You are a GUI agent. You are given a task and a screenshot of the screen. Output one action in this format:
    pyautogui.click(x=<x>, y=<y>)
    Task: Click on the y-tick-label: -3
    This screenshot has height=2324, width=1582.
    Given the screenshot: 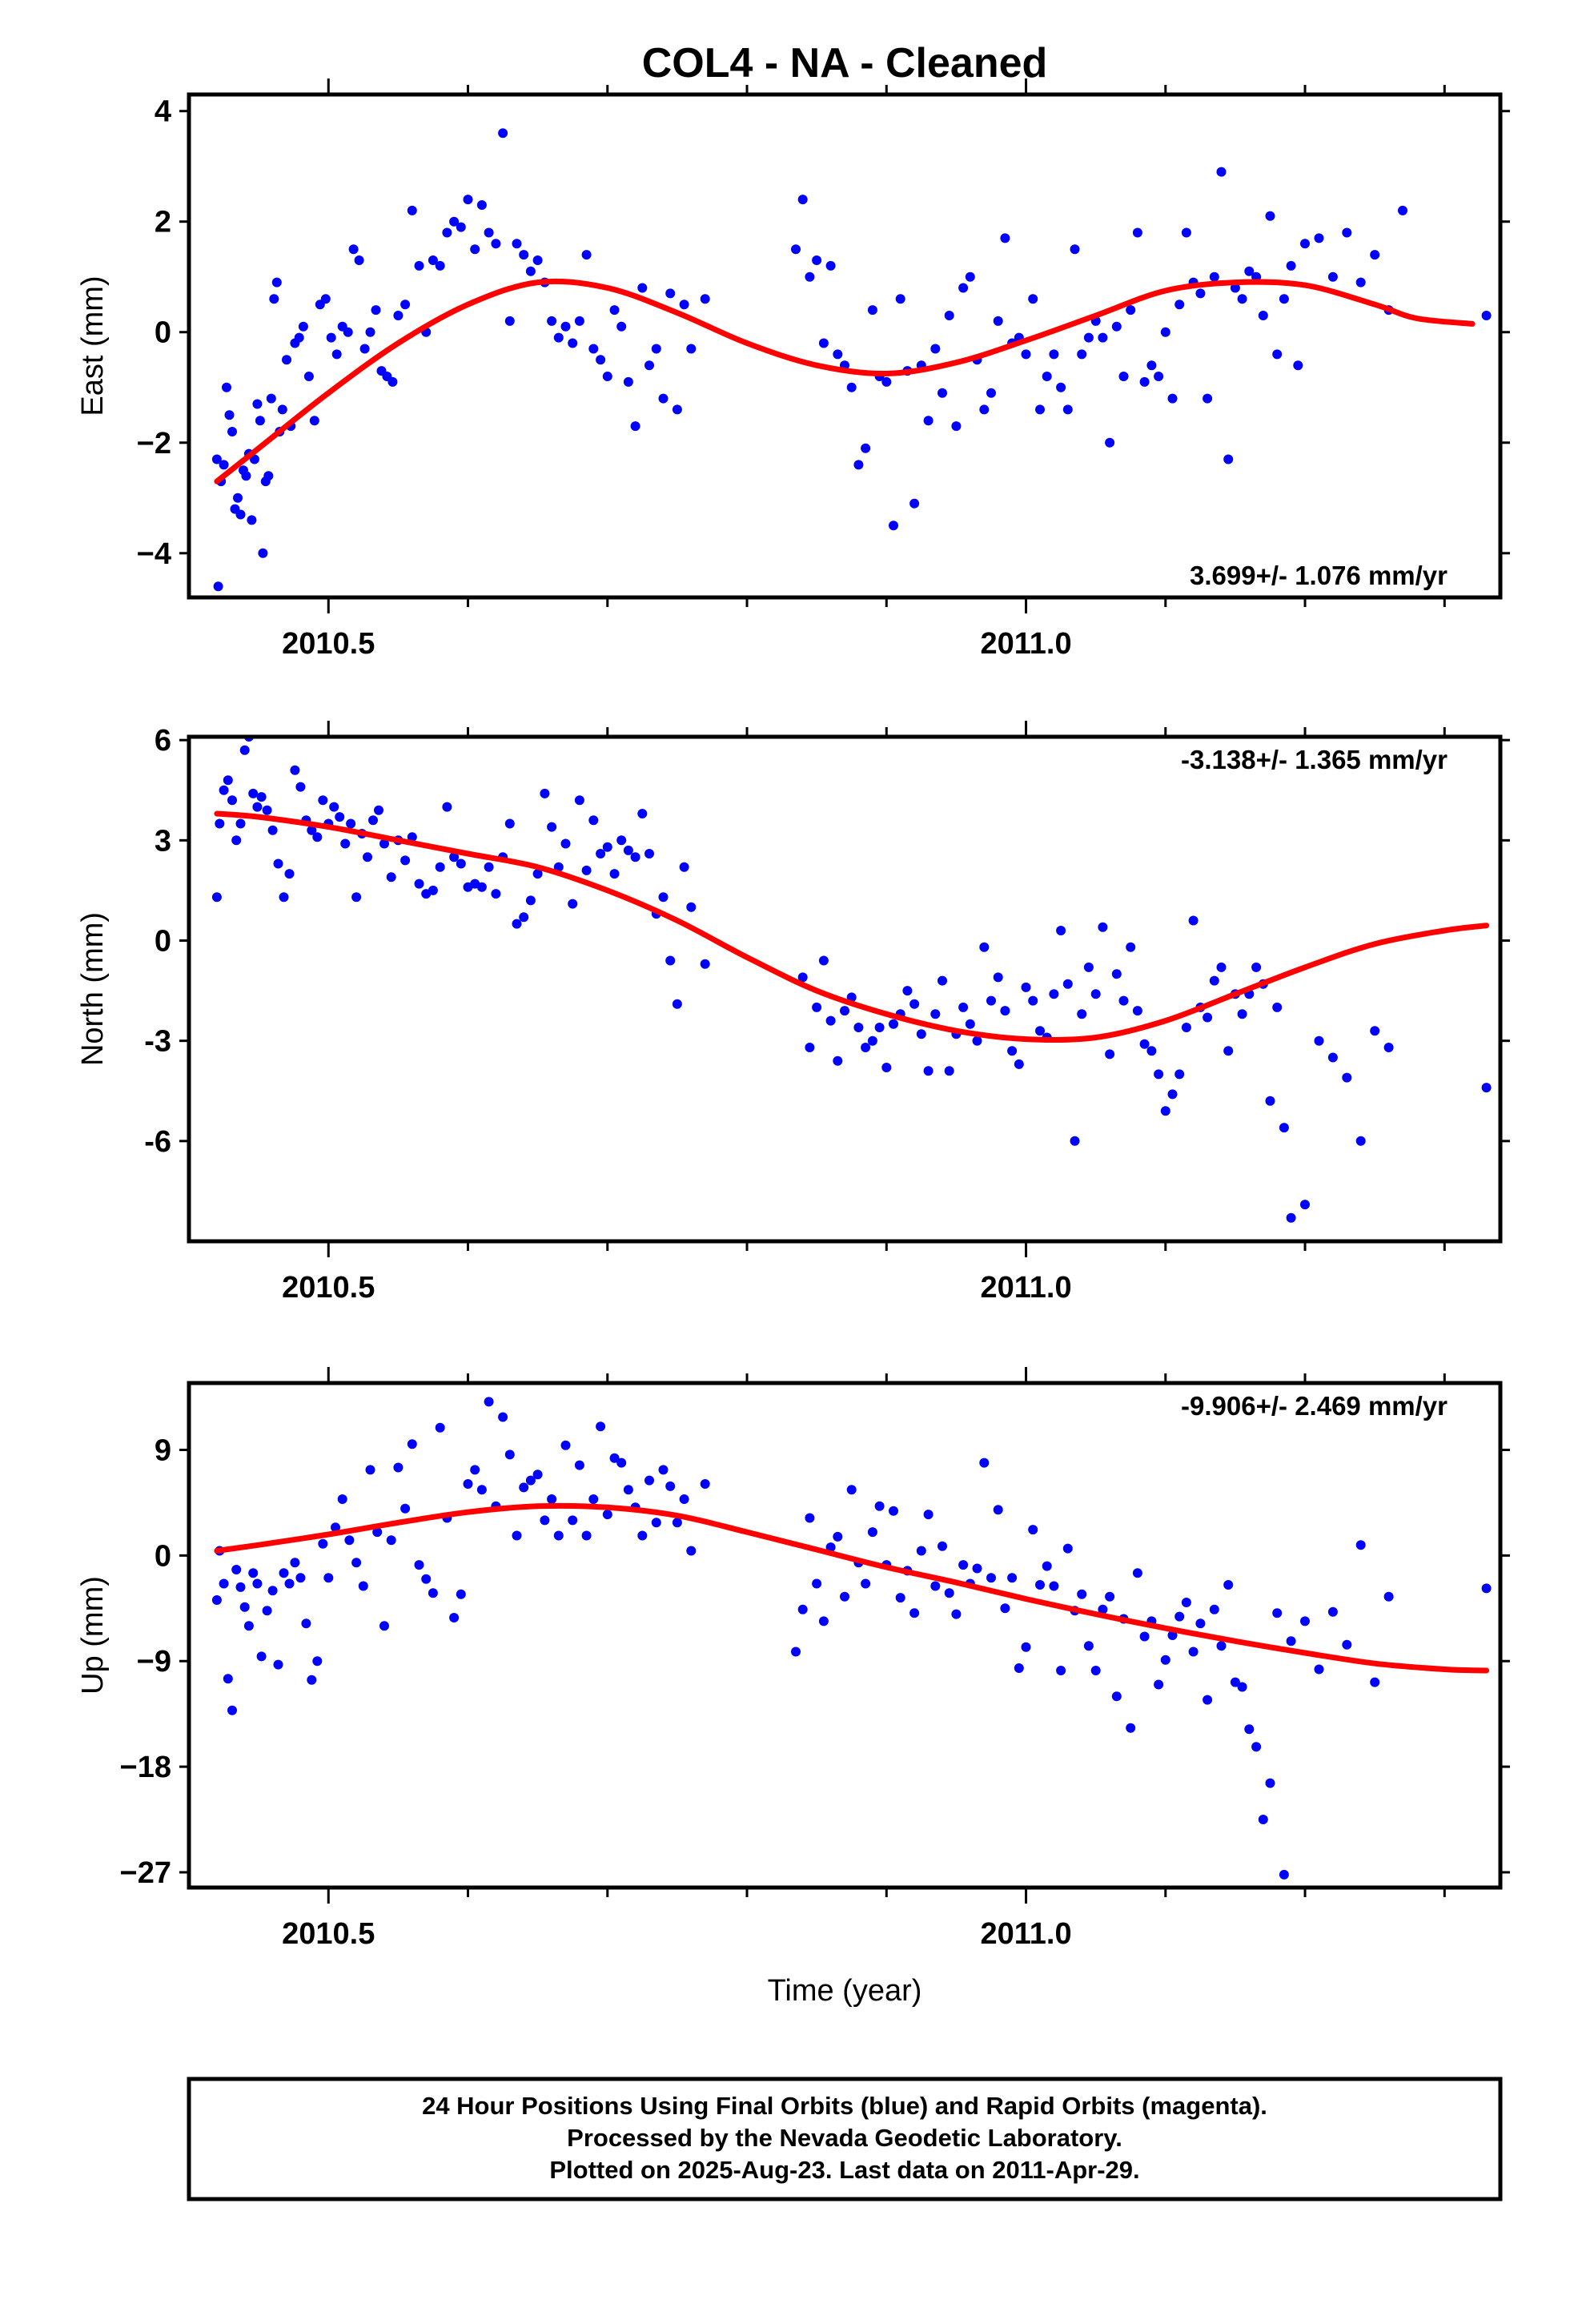 What is the action you would take?
    pyautogui.click(x=157, y=1042)
    